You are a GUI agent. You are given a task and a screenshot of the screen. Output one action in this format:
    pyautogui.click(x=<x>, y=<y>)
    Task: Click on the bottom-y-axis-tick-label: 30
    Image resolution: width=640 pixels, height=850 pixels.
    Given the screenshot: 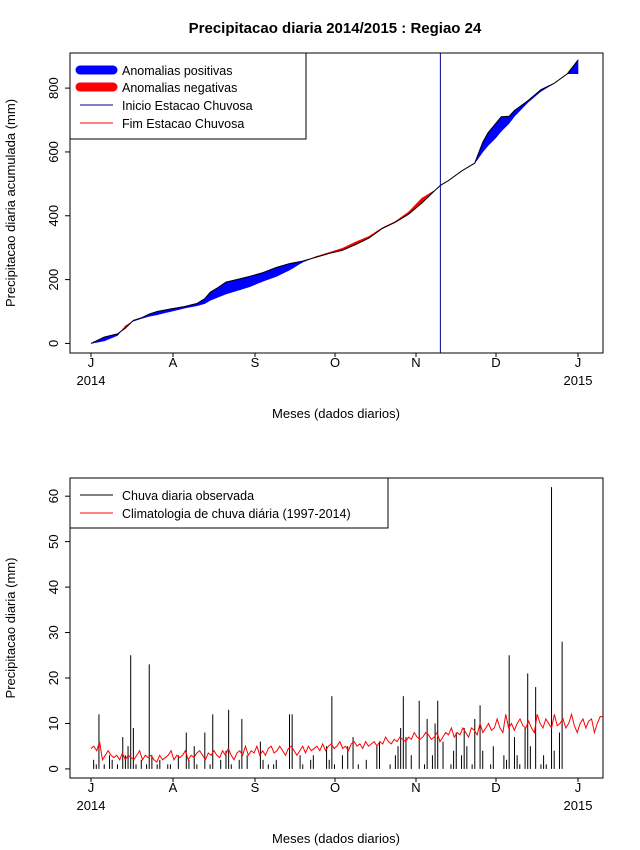 What is the action you would take?
    pyautogui.click(x=53, y=632)
    